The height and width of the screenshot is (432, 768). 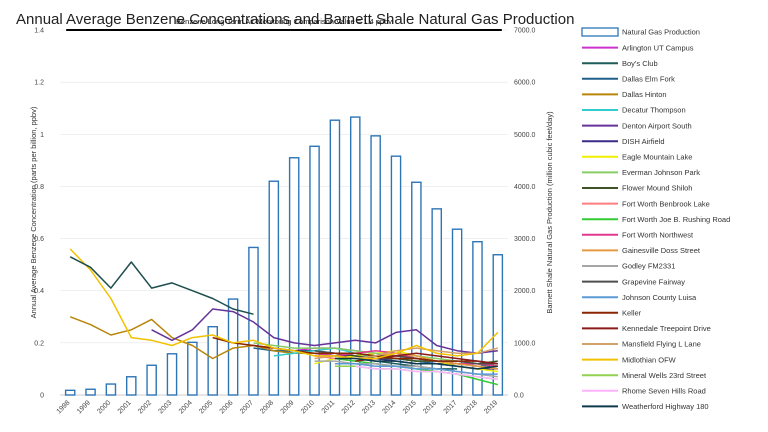 What do you see at coordinates (525, 31) in the screenshot?
I see `y2-tick-label: 7000.0` at bounding box center [525, 31].